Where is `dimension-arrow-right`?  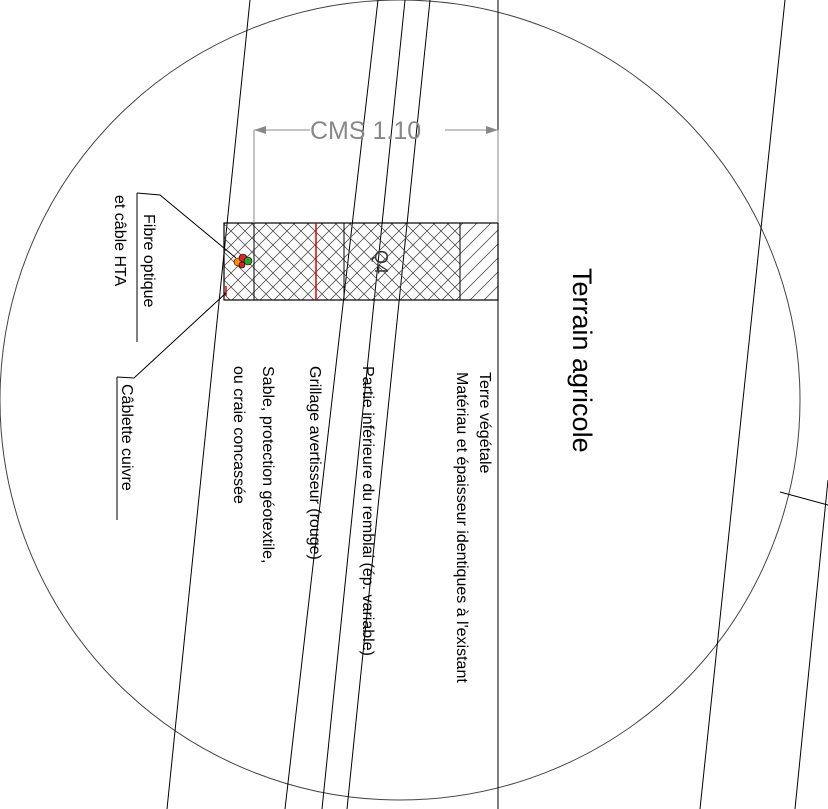 dimension-arrow-right is located at coordinates (492, 130).